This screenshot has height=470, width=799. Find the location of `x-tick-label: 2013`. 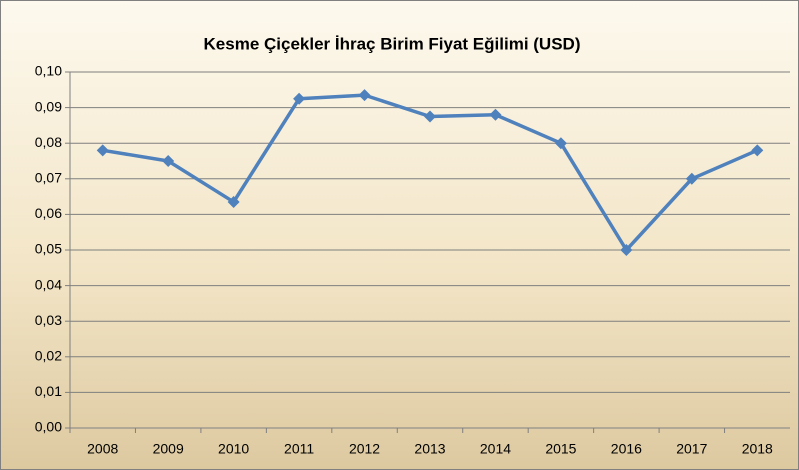

x-tick-label: 2013 is located at coordinates (429, 449).